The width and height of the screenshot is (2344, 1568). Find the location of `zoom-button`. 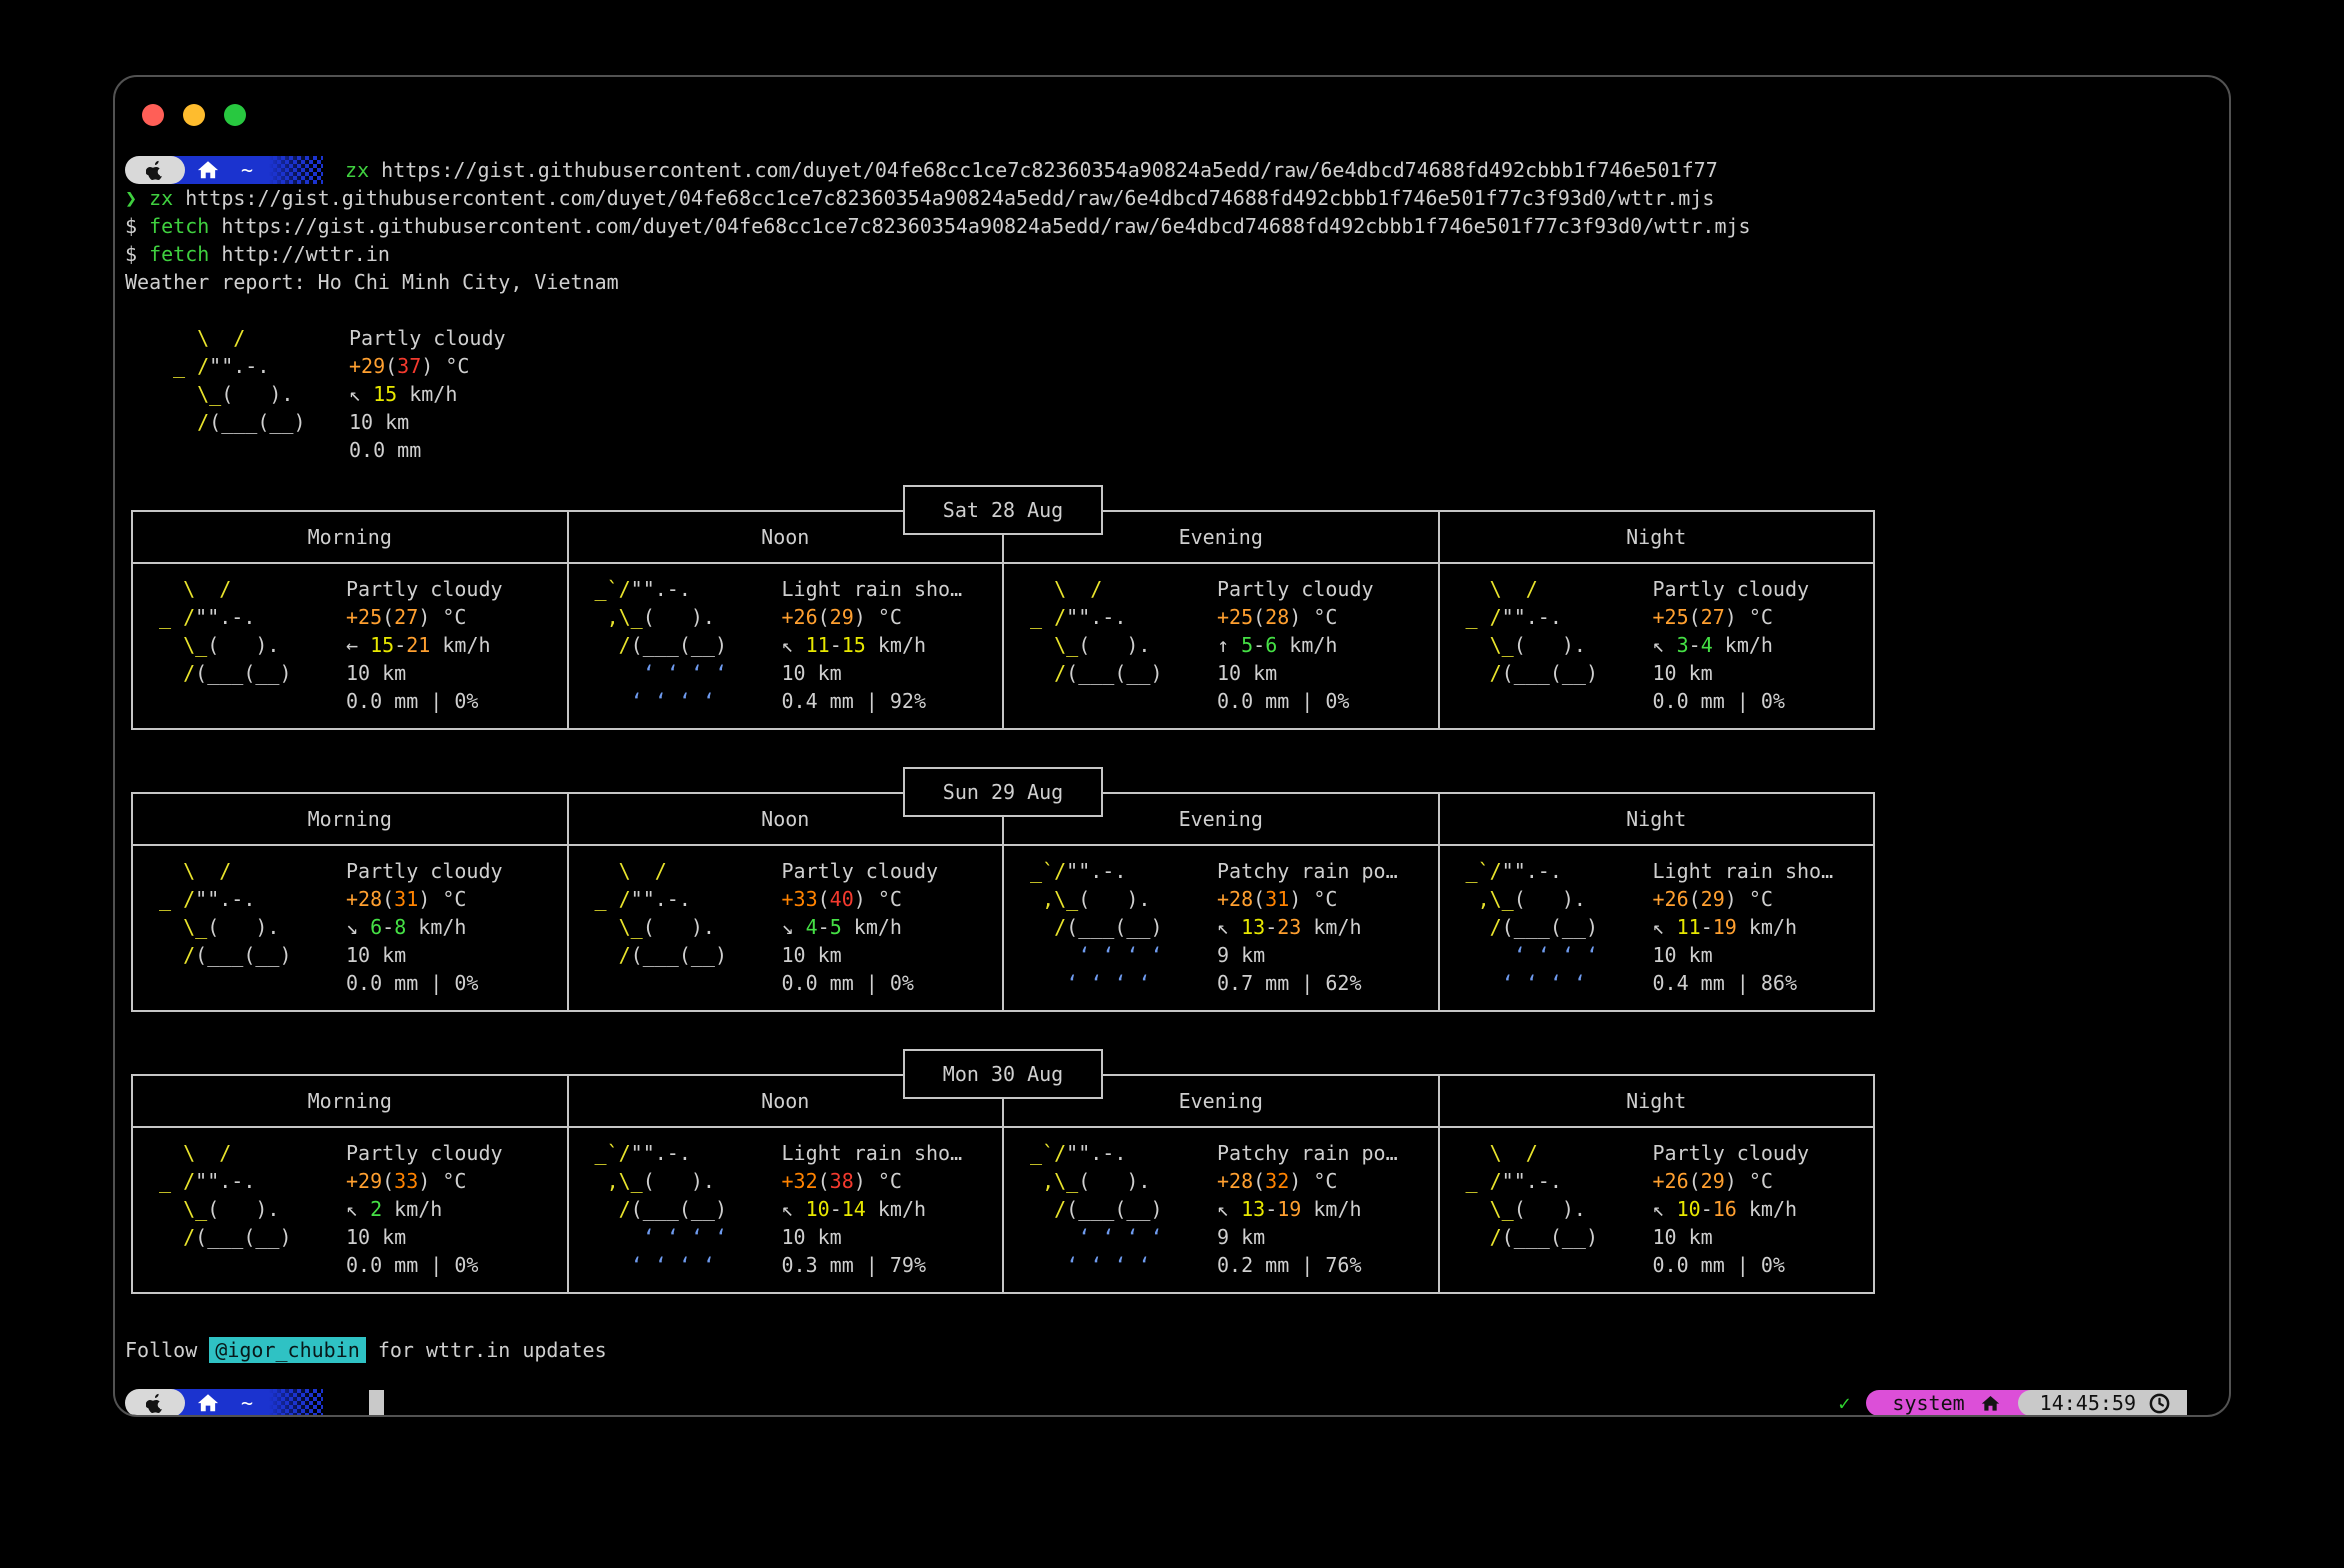

zoom-button is located at coordinates (235, 115).